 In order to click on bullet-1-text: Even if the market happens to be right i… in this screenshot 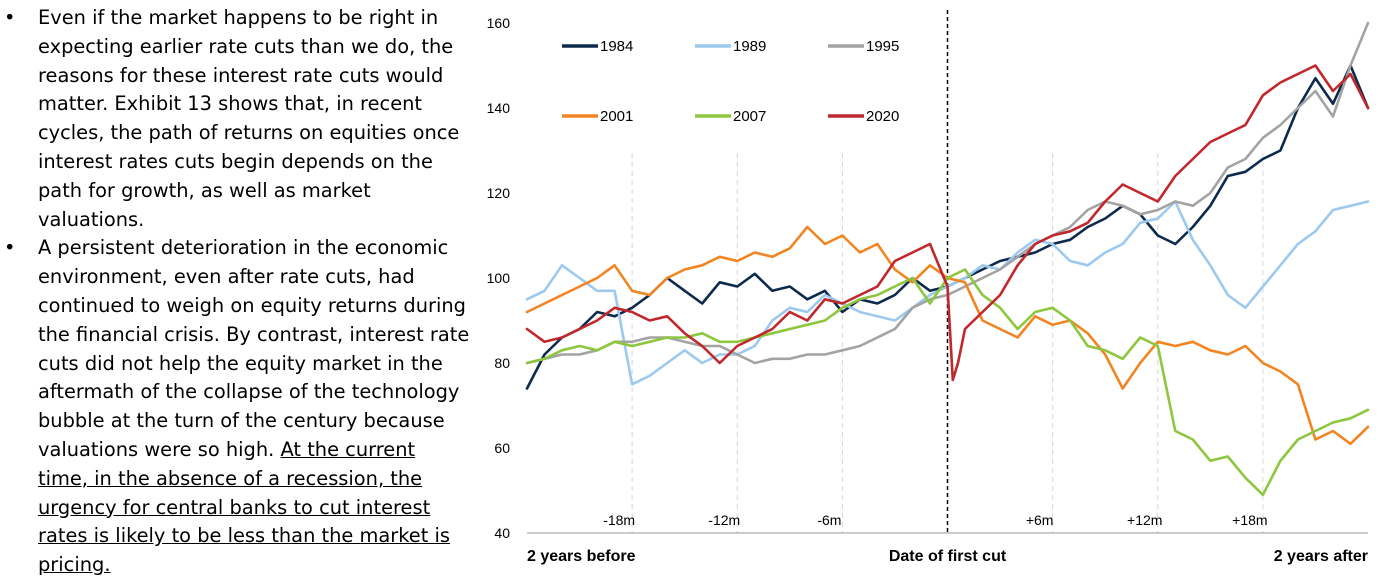, I will do `click(249, 118)`.